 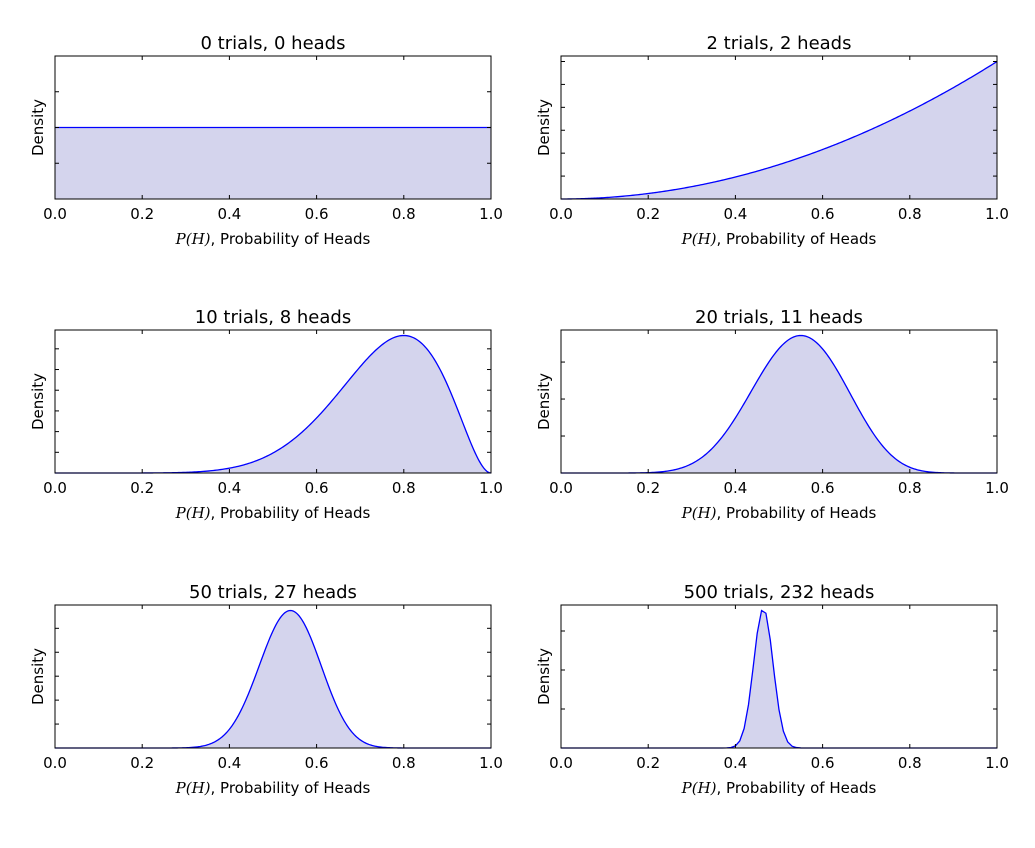 What do you see at coordinates (779, 317) in the screenshot?
I see `panel-title: 20 trials, 11 heads` at bounding box center [779, 317].